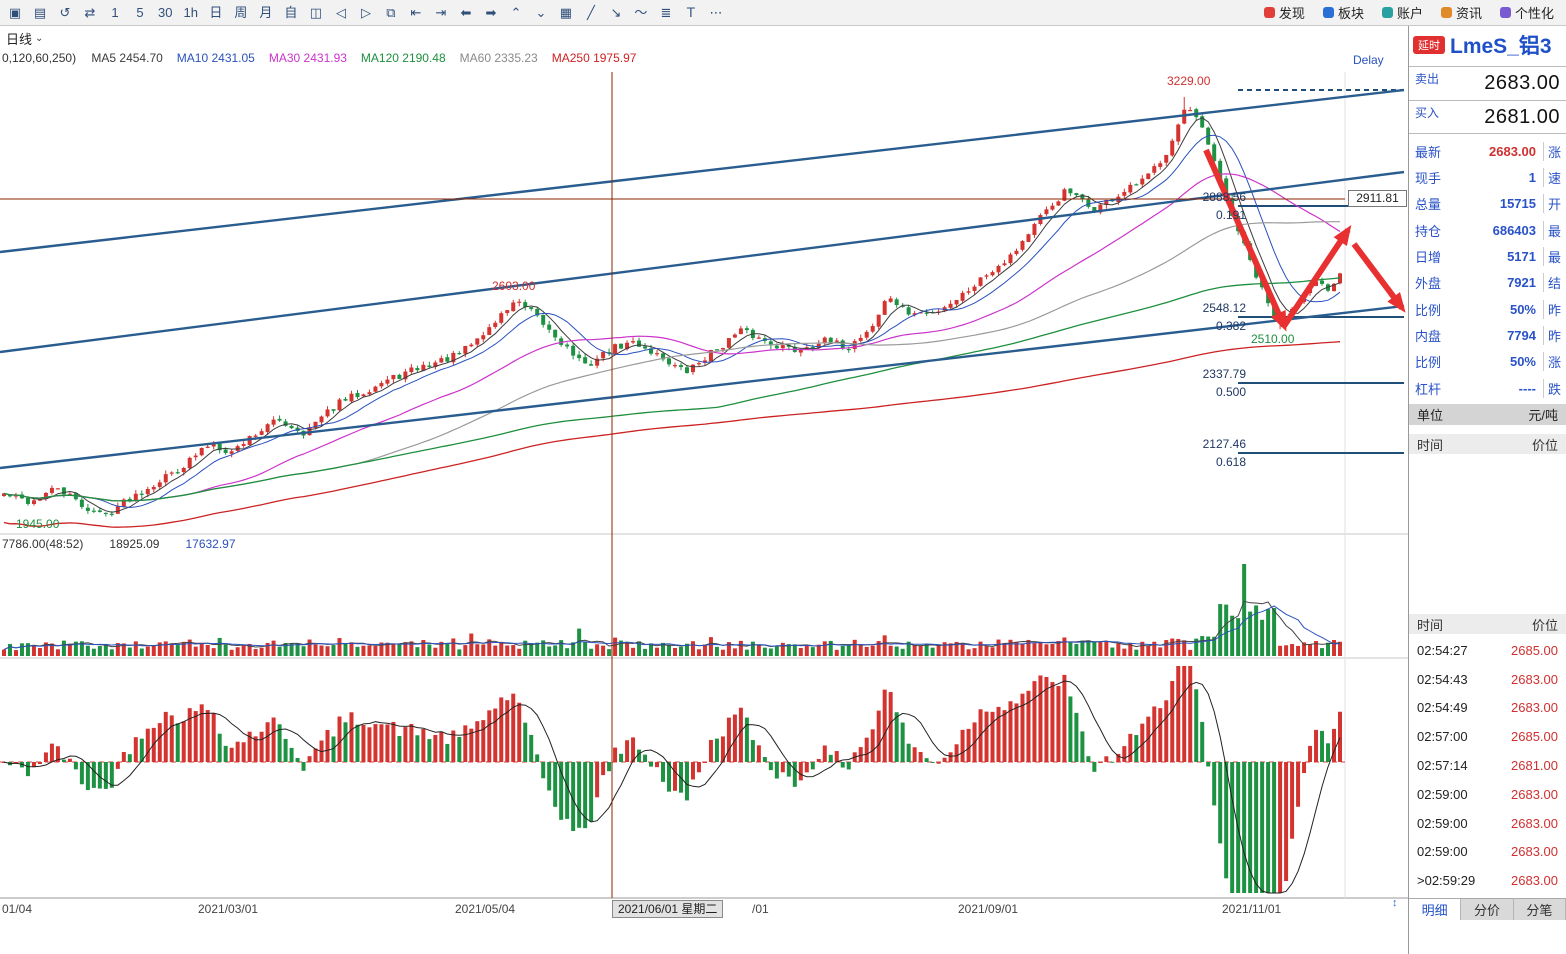  I want to click on menu-account-label: 账户, so click(1409, 13).